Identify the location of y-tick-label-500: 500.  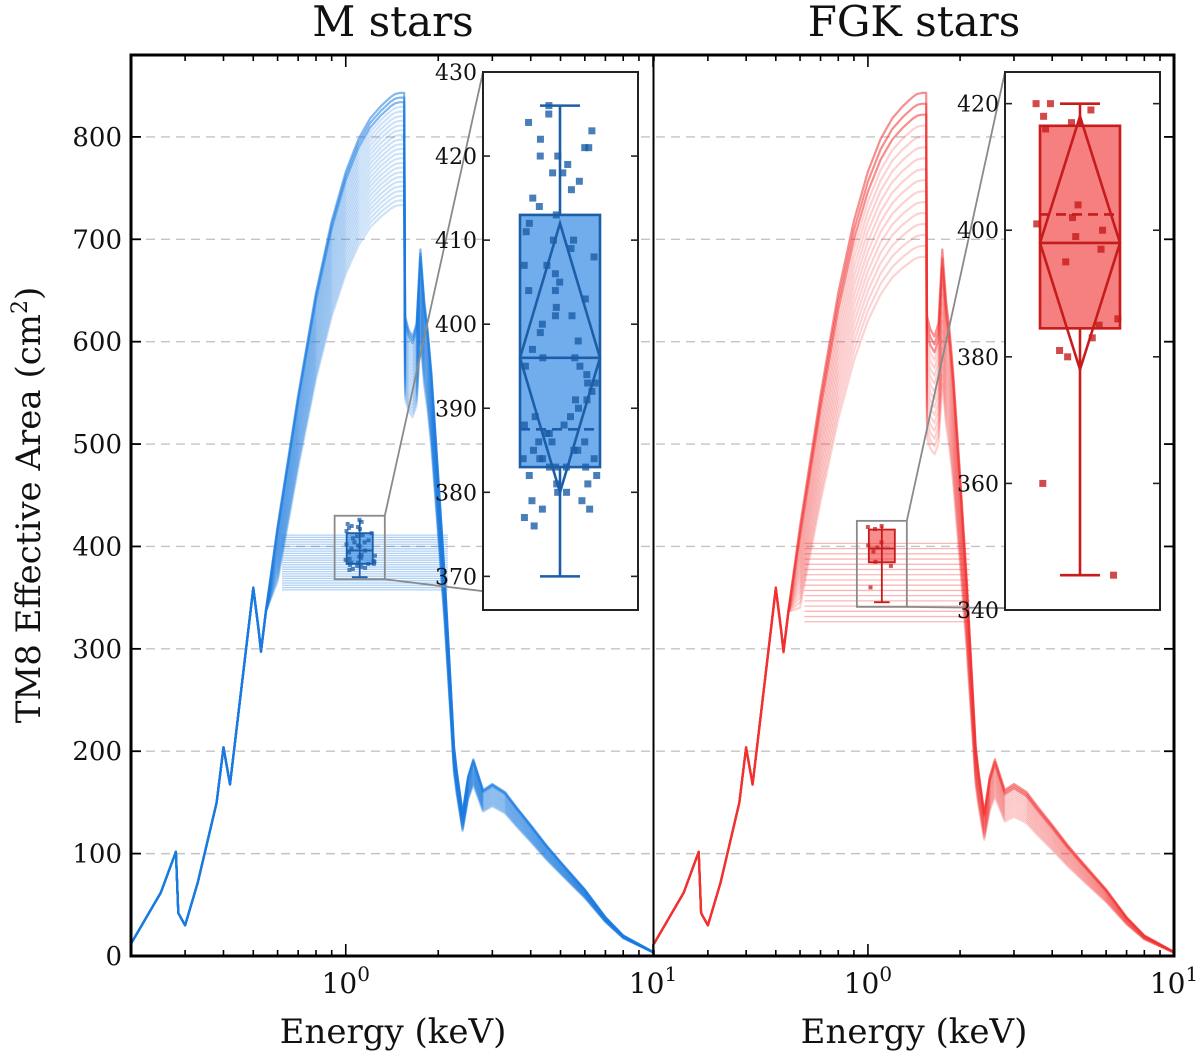
(97, 445).